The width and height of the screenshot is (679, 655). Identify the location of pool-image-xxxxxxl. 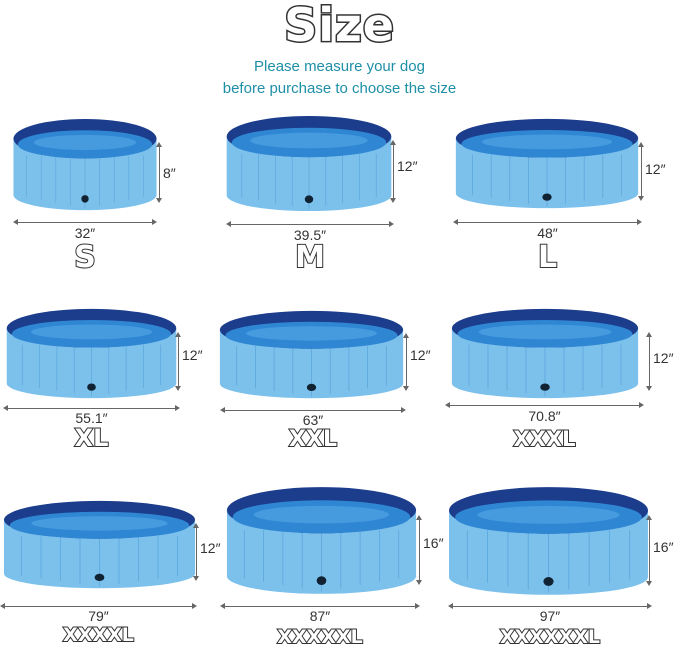
(548, 541).